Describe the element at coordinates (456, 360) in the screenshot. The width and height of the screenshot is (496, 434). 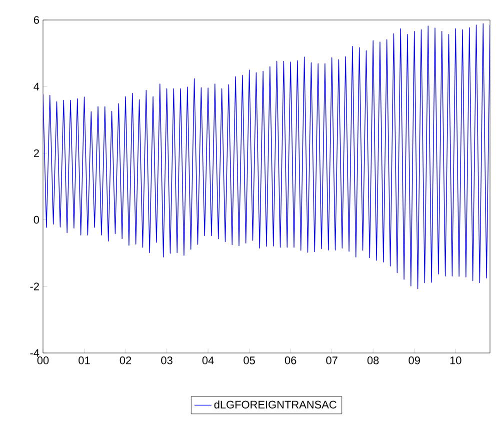
I see `x-tick-label: 10` at that location.